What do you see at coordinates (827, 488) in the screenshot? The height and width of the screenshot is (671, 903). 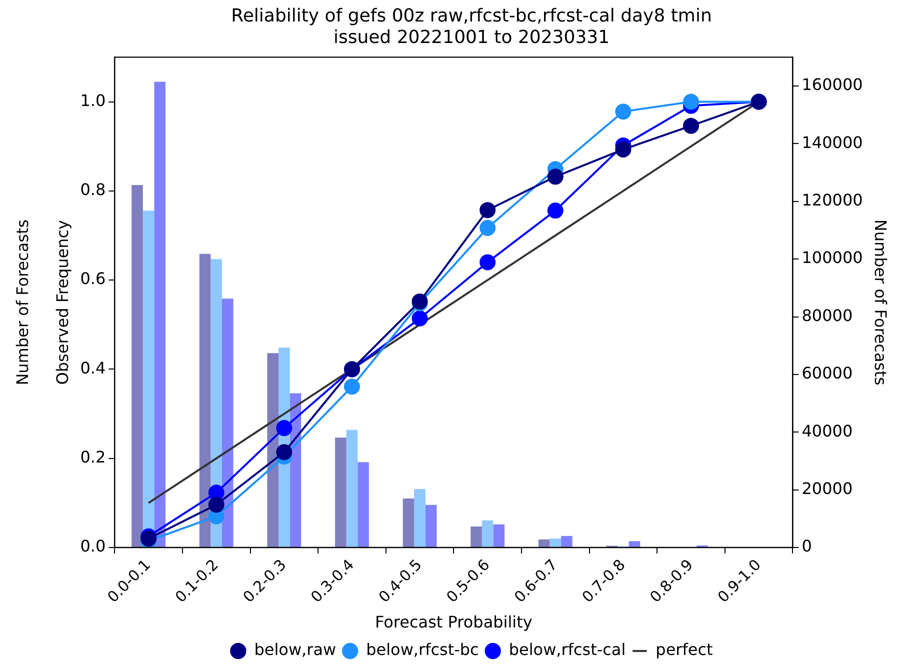 I see `y2-tick-label: 20000` at bounding box center [827, 488].